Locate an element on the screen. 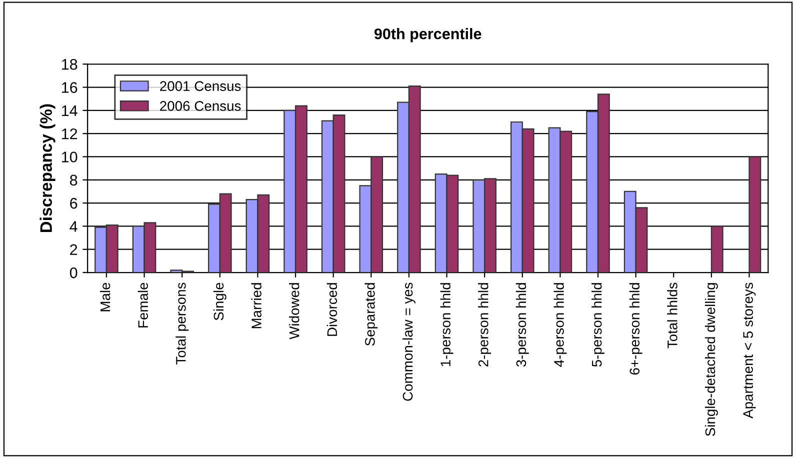  x-tick-label: 4-person hhld is located at coordinates (560, 325).